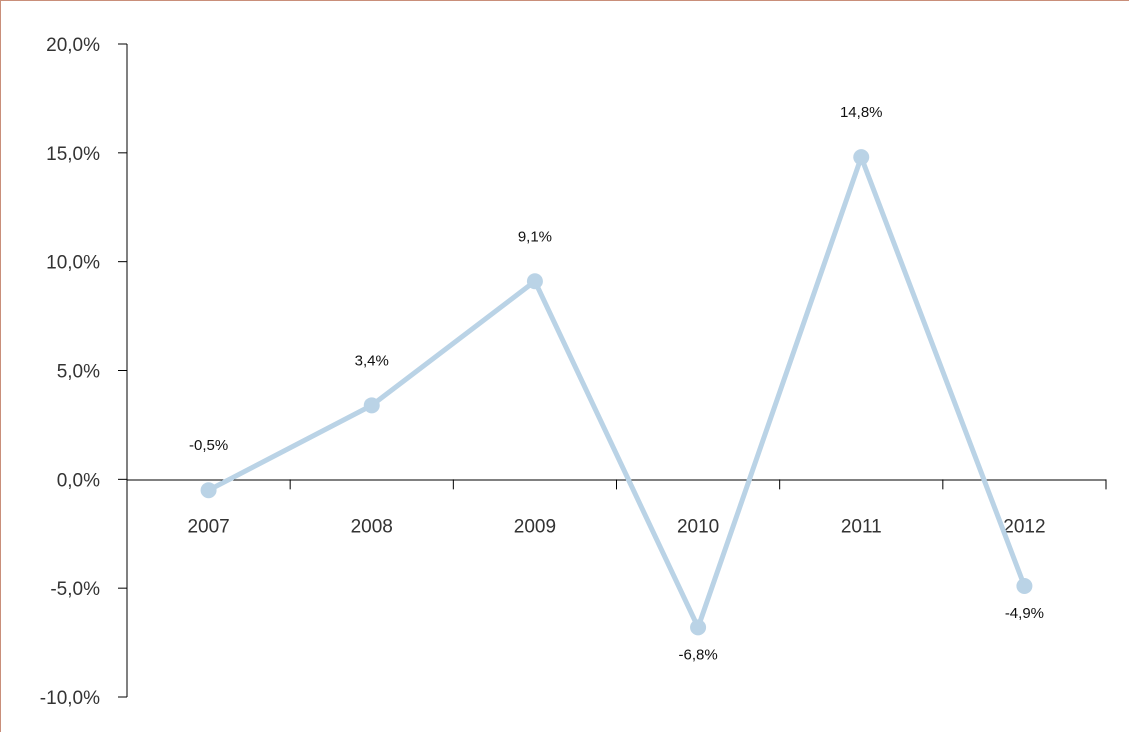 Image resolution: width=1130 pixels, height=733 pixels. Describe the element at coordinates (78, 480) in the screenshot. I see `y-tick-label: 0,0%` at that location.